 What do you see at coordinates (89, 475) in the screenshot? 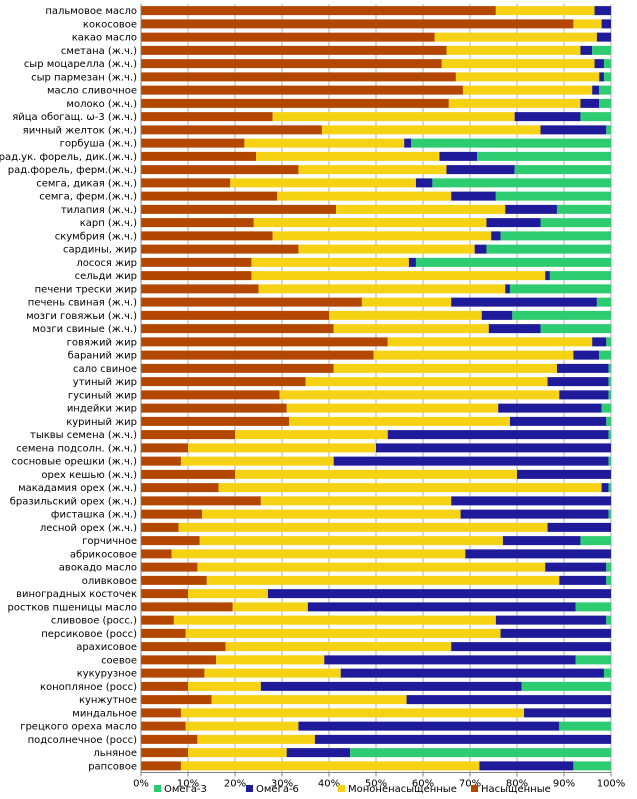
I see `category-label: орех кешью (ж.ч.)` at bounding box center [89, 475].